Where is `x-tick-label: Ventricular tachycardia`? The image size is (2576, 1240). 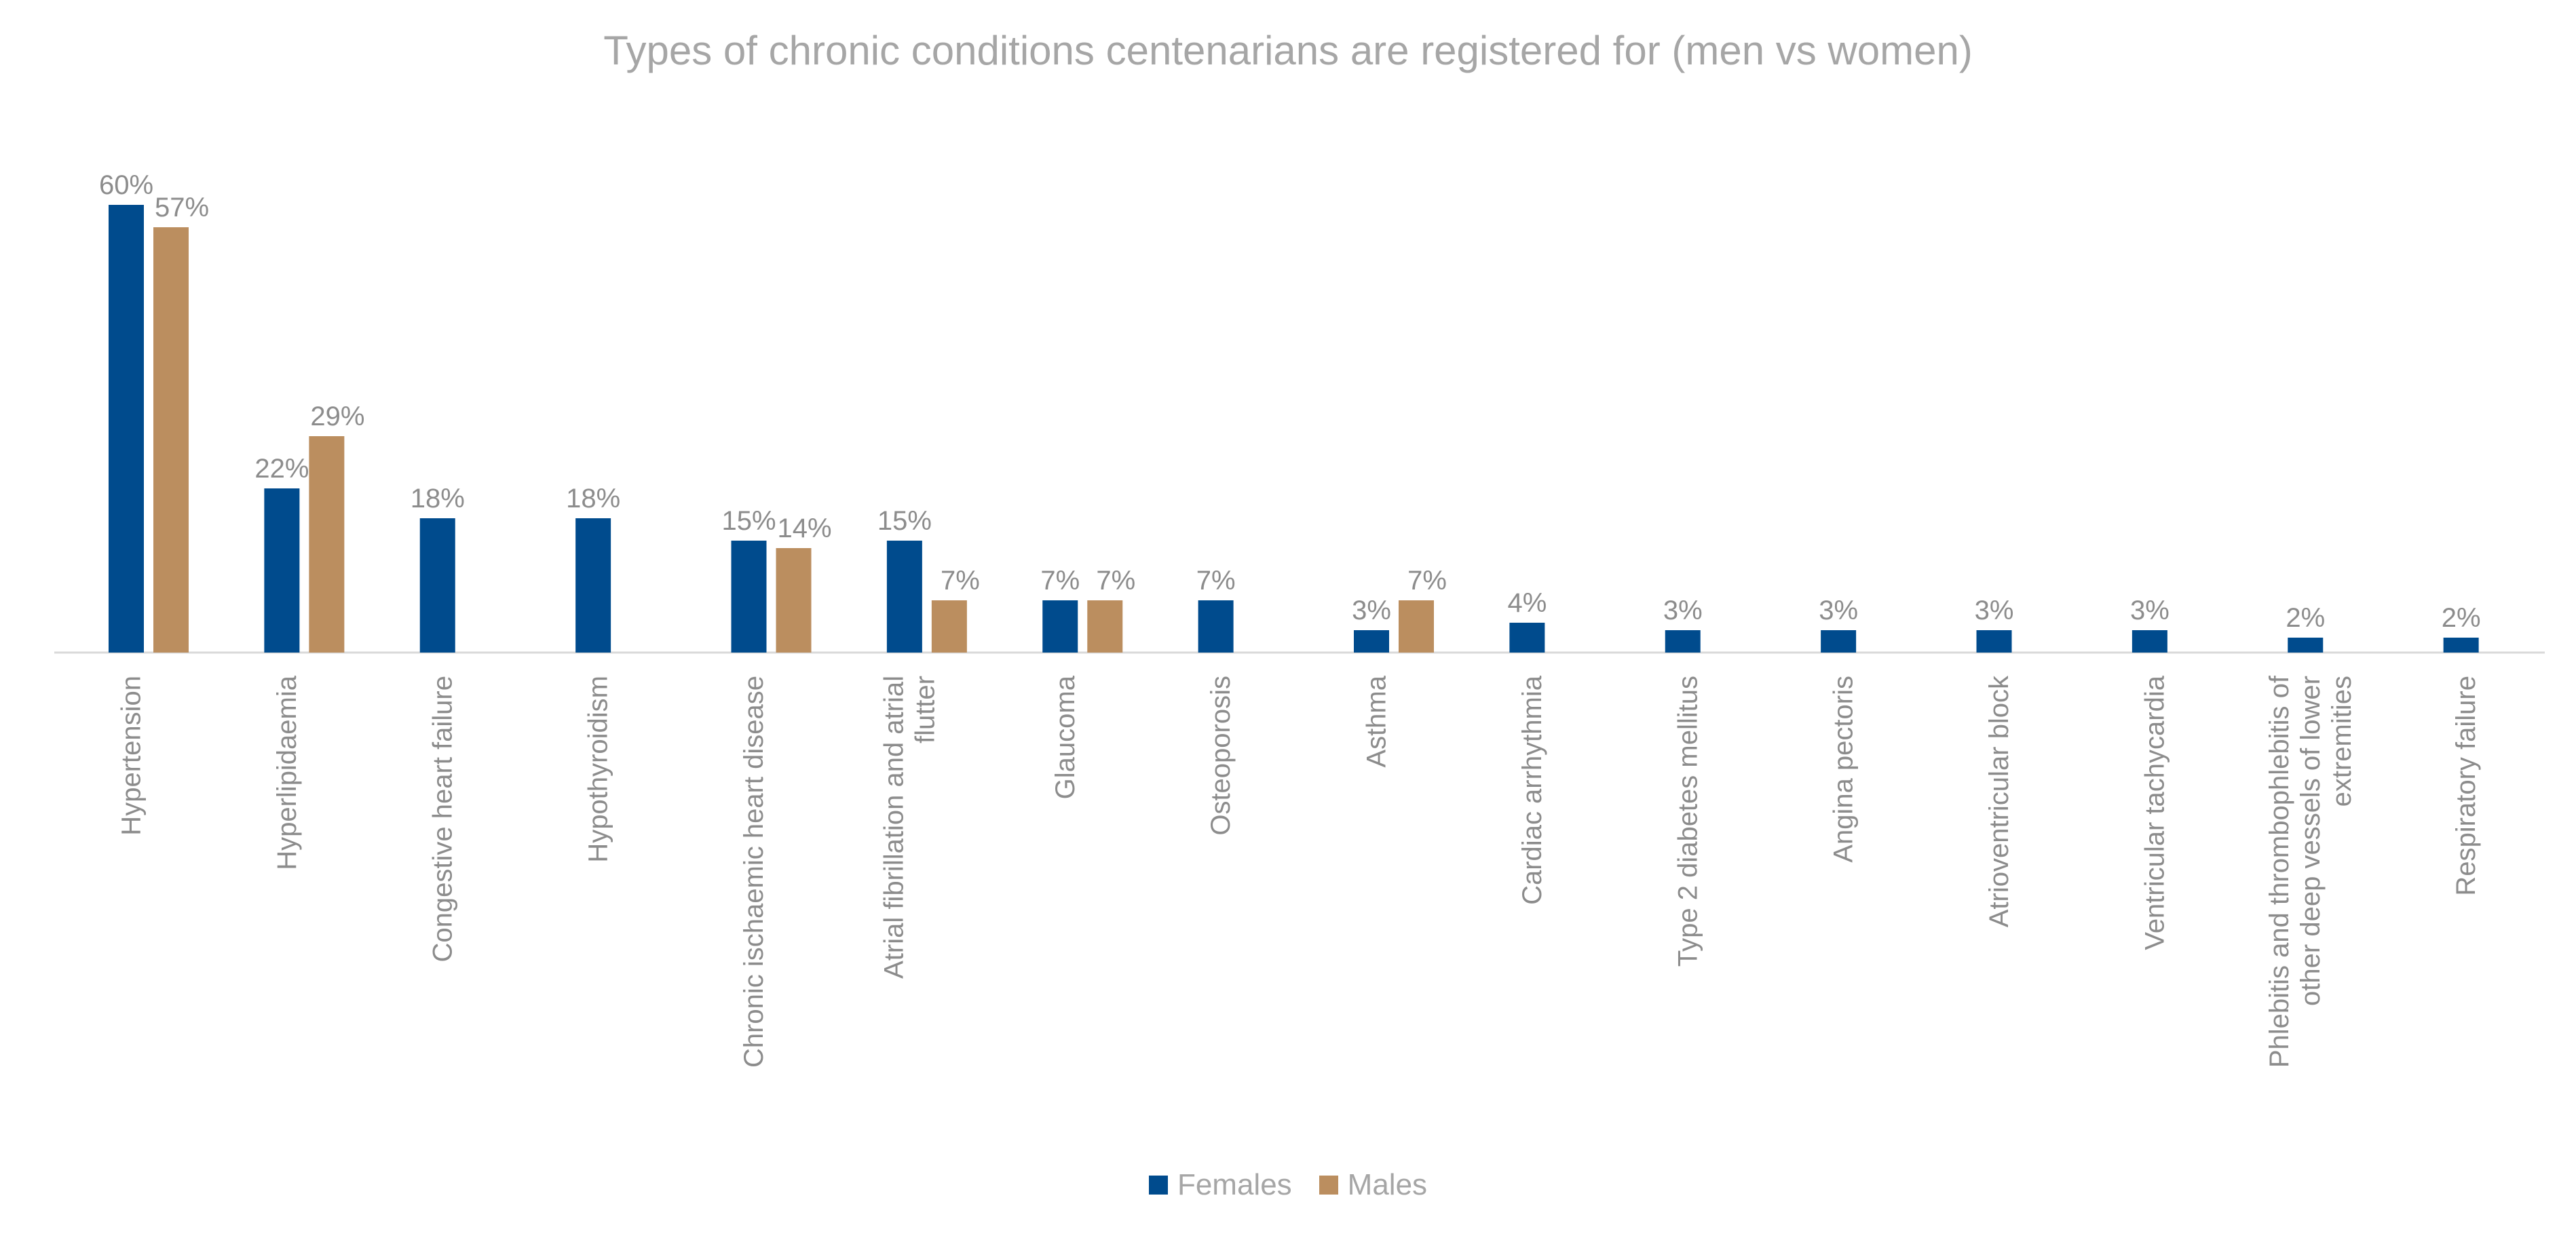
x-tick-label: Ventricular tachycardia is located at coordinates (2155, 812).